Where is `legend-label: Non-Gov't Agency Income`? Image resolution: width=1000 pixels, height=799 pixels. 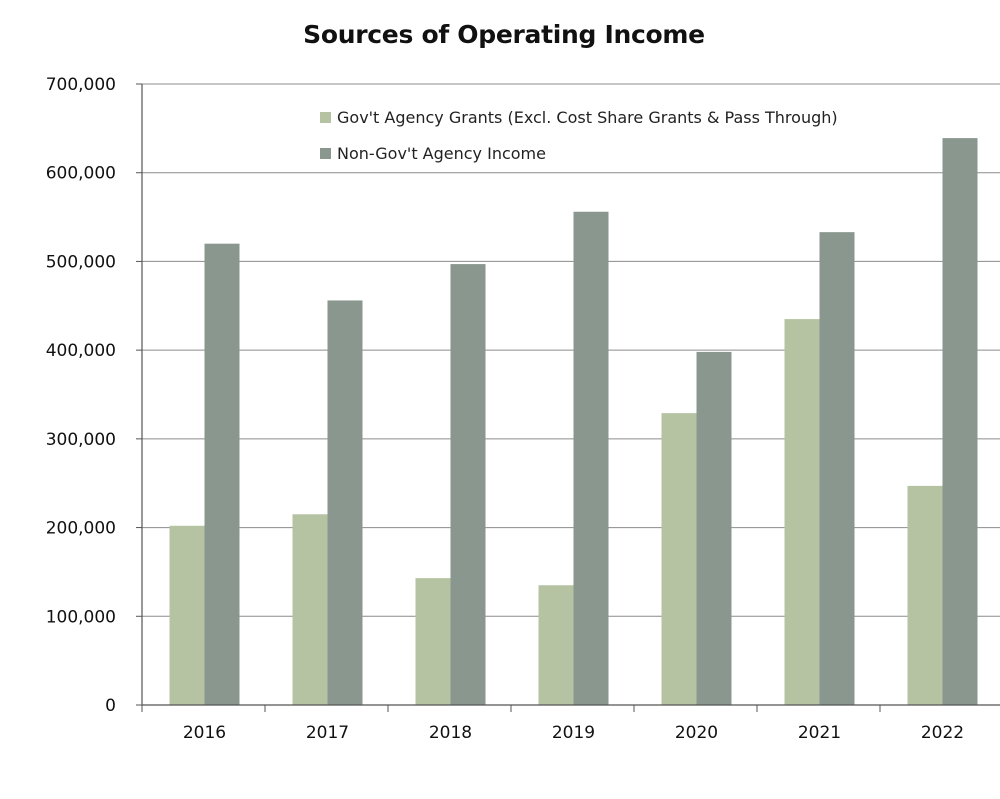
legend-label: Non-Gov't Agency Income is located at coordinates (441, 153).